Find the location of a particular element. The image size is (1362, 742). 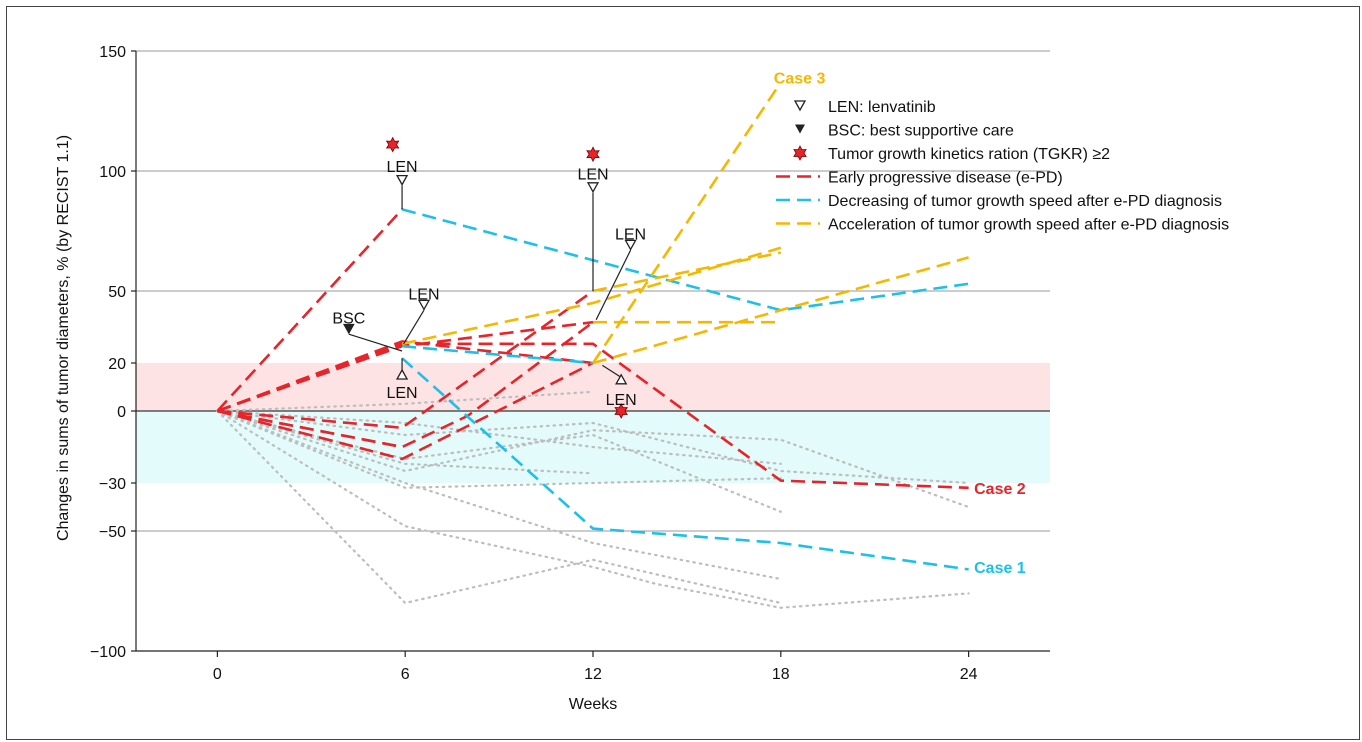

y-tick-label: −100 is located at coordinates (108, 652).